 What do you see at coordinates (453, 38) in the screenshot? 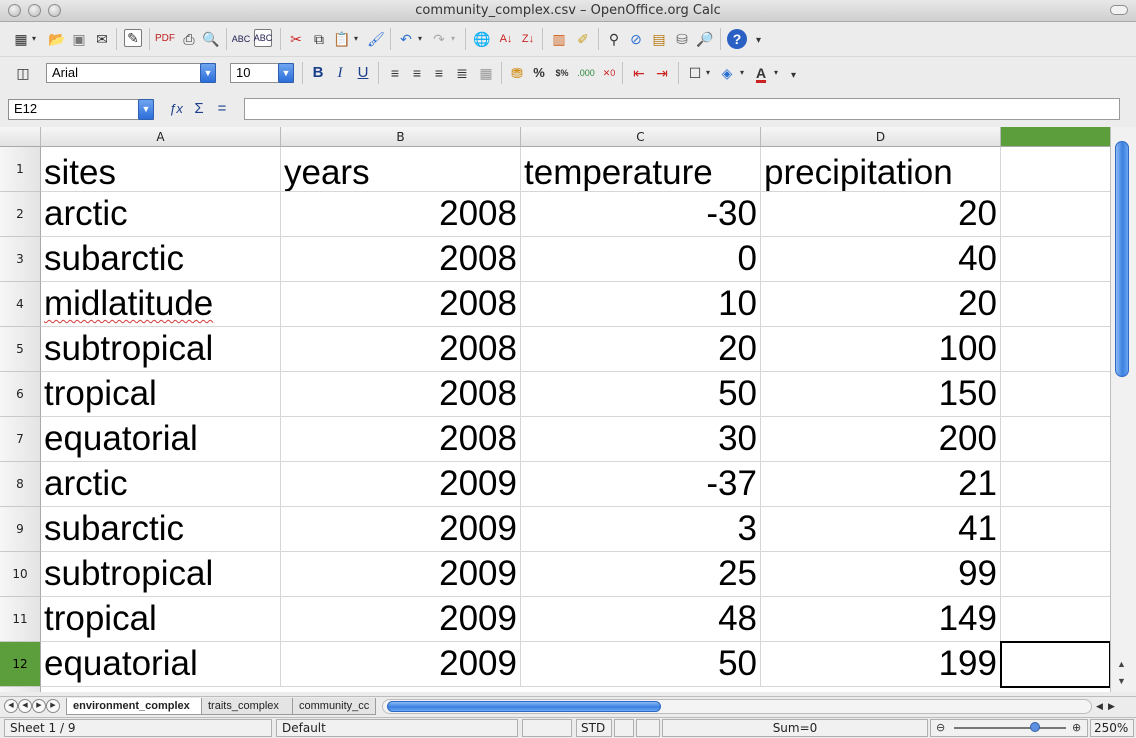
I see `redo-dropdown-icon: ▾` at bounding box center [453, 38].